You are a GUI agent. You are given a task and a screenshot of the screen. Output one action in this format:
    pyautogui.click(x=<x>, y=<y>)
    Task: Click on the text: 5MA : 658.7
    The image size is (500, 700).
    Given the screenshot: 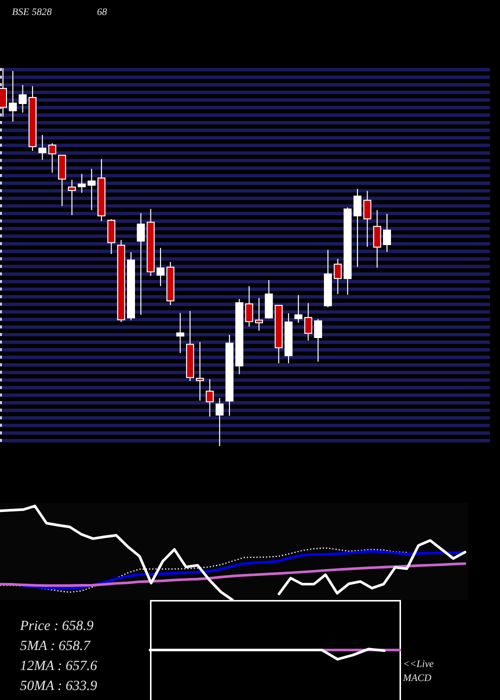 What is the action you would take?
    pyautogui.click(x=56, y=646)
    